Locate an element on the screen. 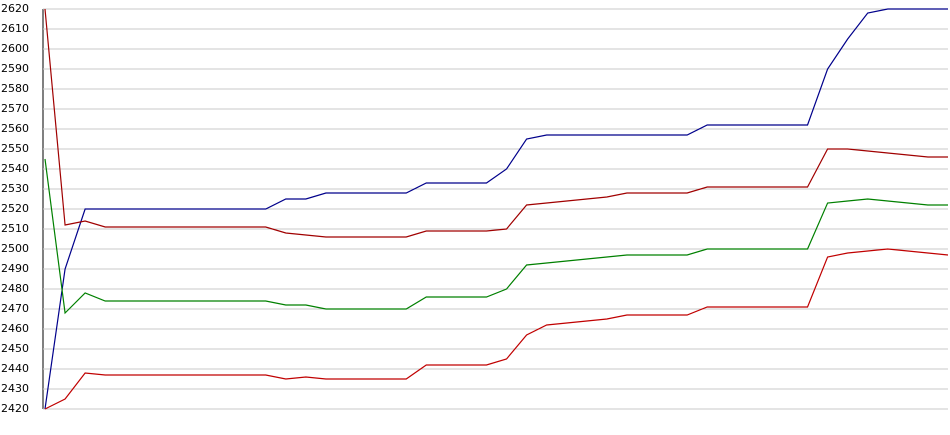  y-tick-label: 2500 is located at coordinates (15, 248).